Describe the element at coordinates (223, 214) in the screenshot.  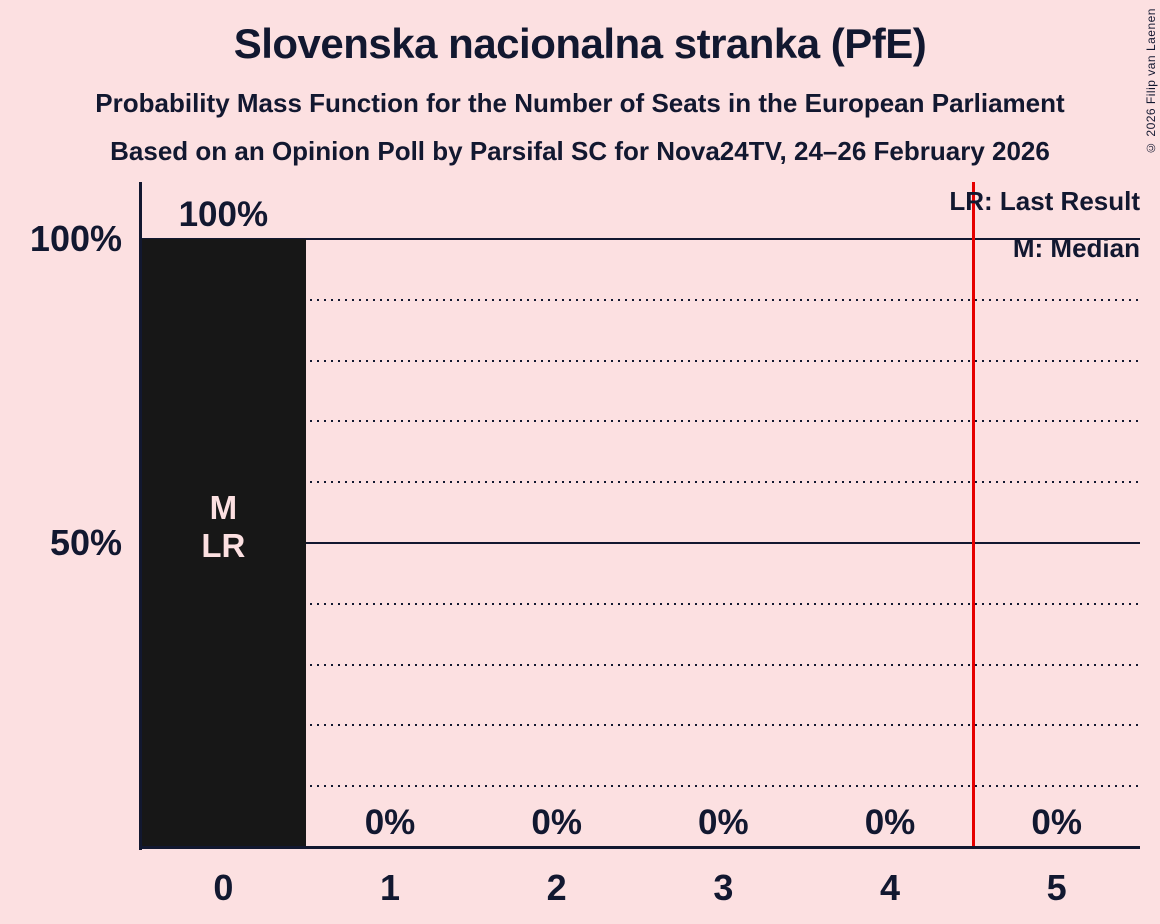
I see `bar-value-label-0: 100%` at that location.